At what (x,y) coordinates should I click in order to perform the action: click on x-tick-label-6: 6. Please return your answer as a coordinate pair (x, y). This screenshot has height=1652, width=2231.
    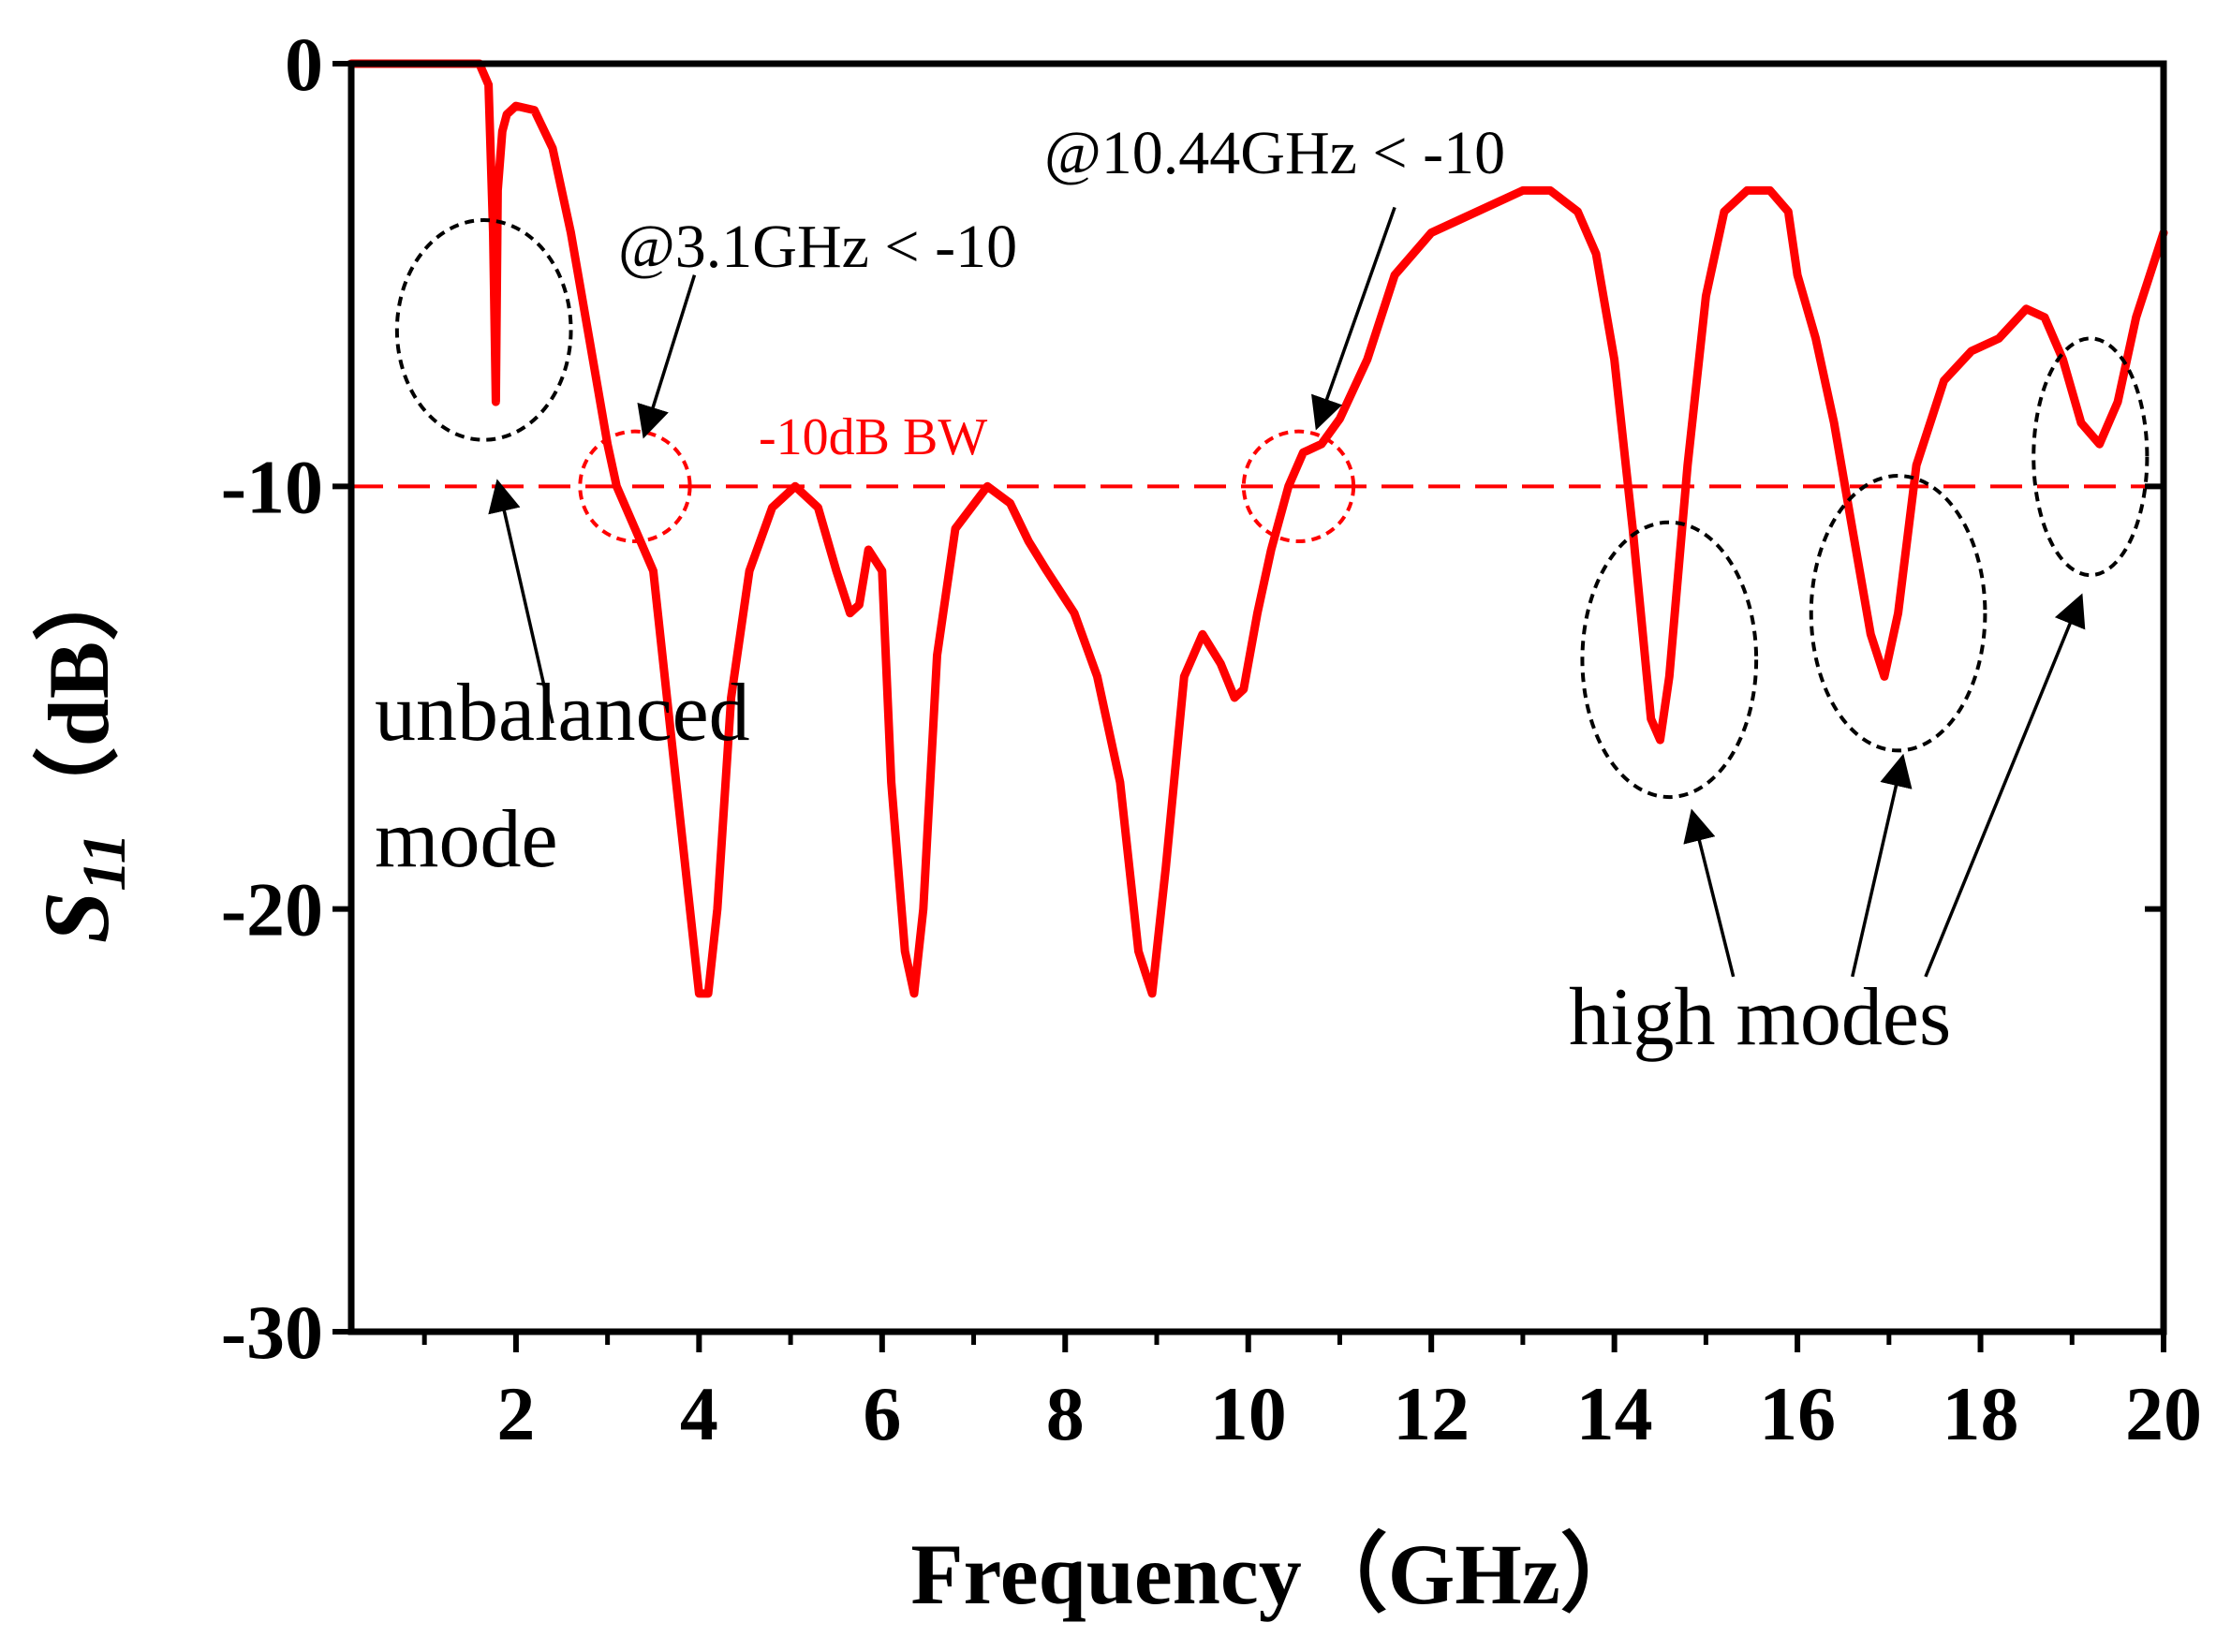
    Looking at the image, I should click on (882, 1414).